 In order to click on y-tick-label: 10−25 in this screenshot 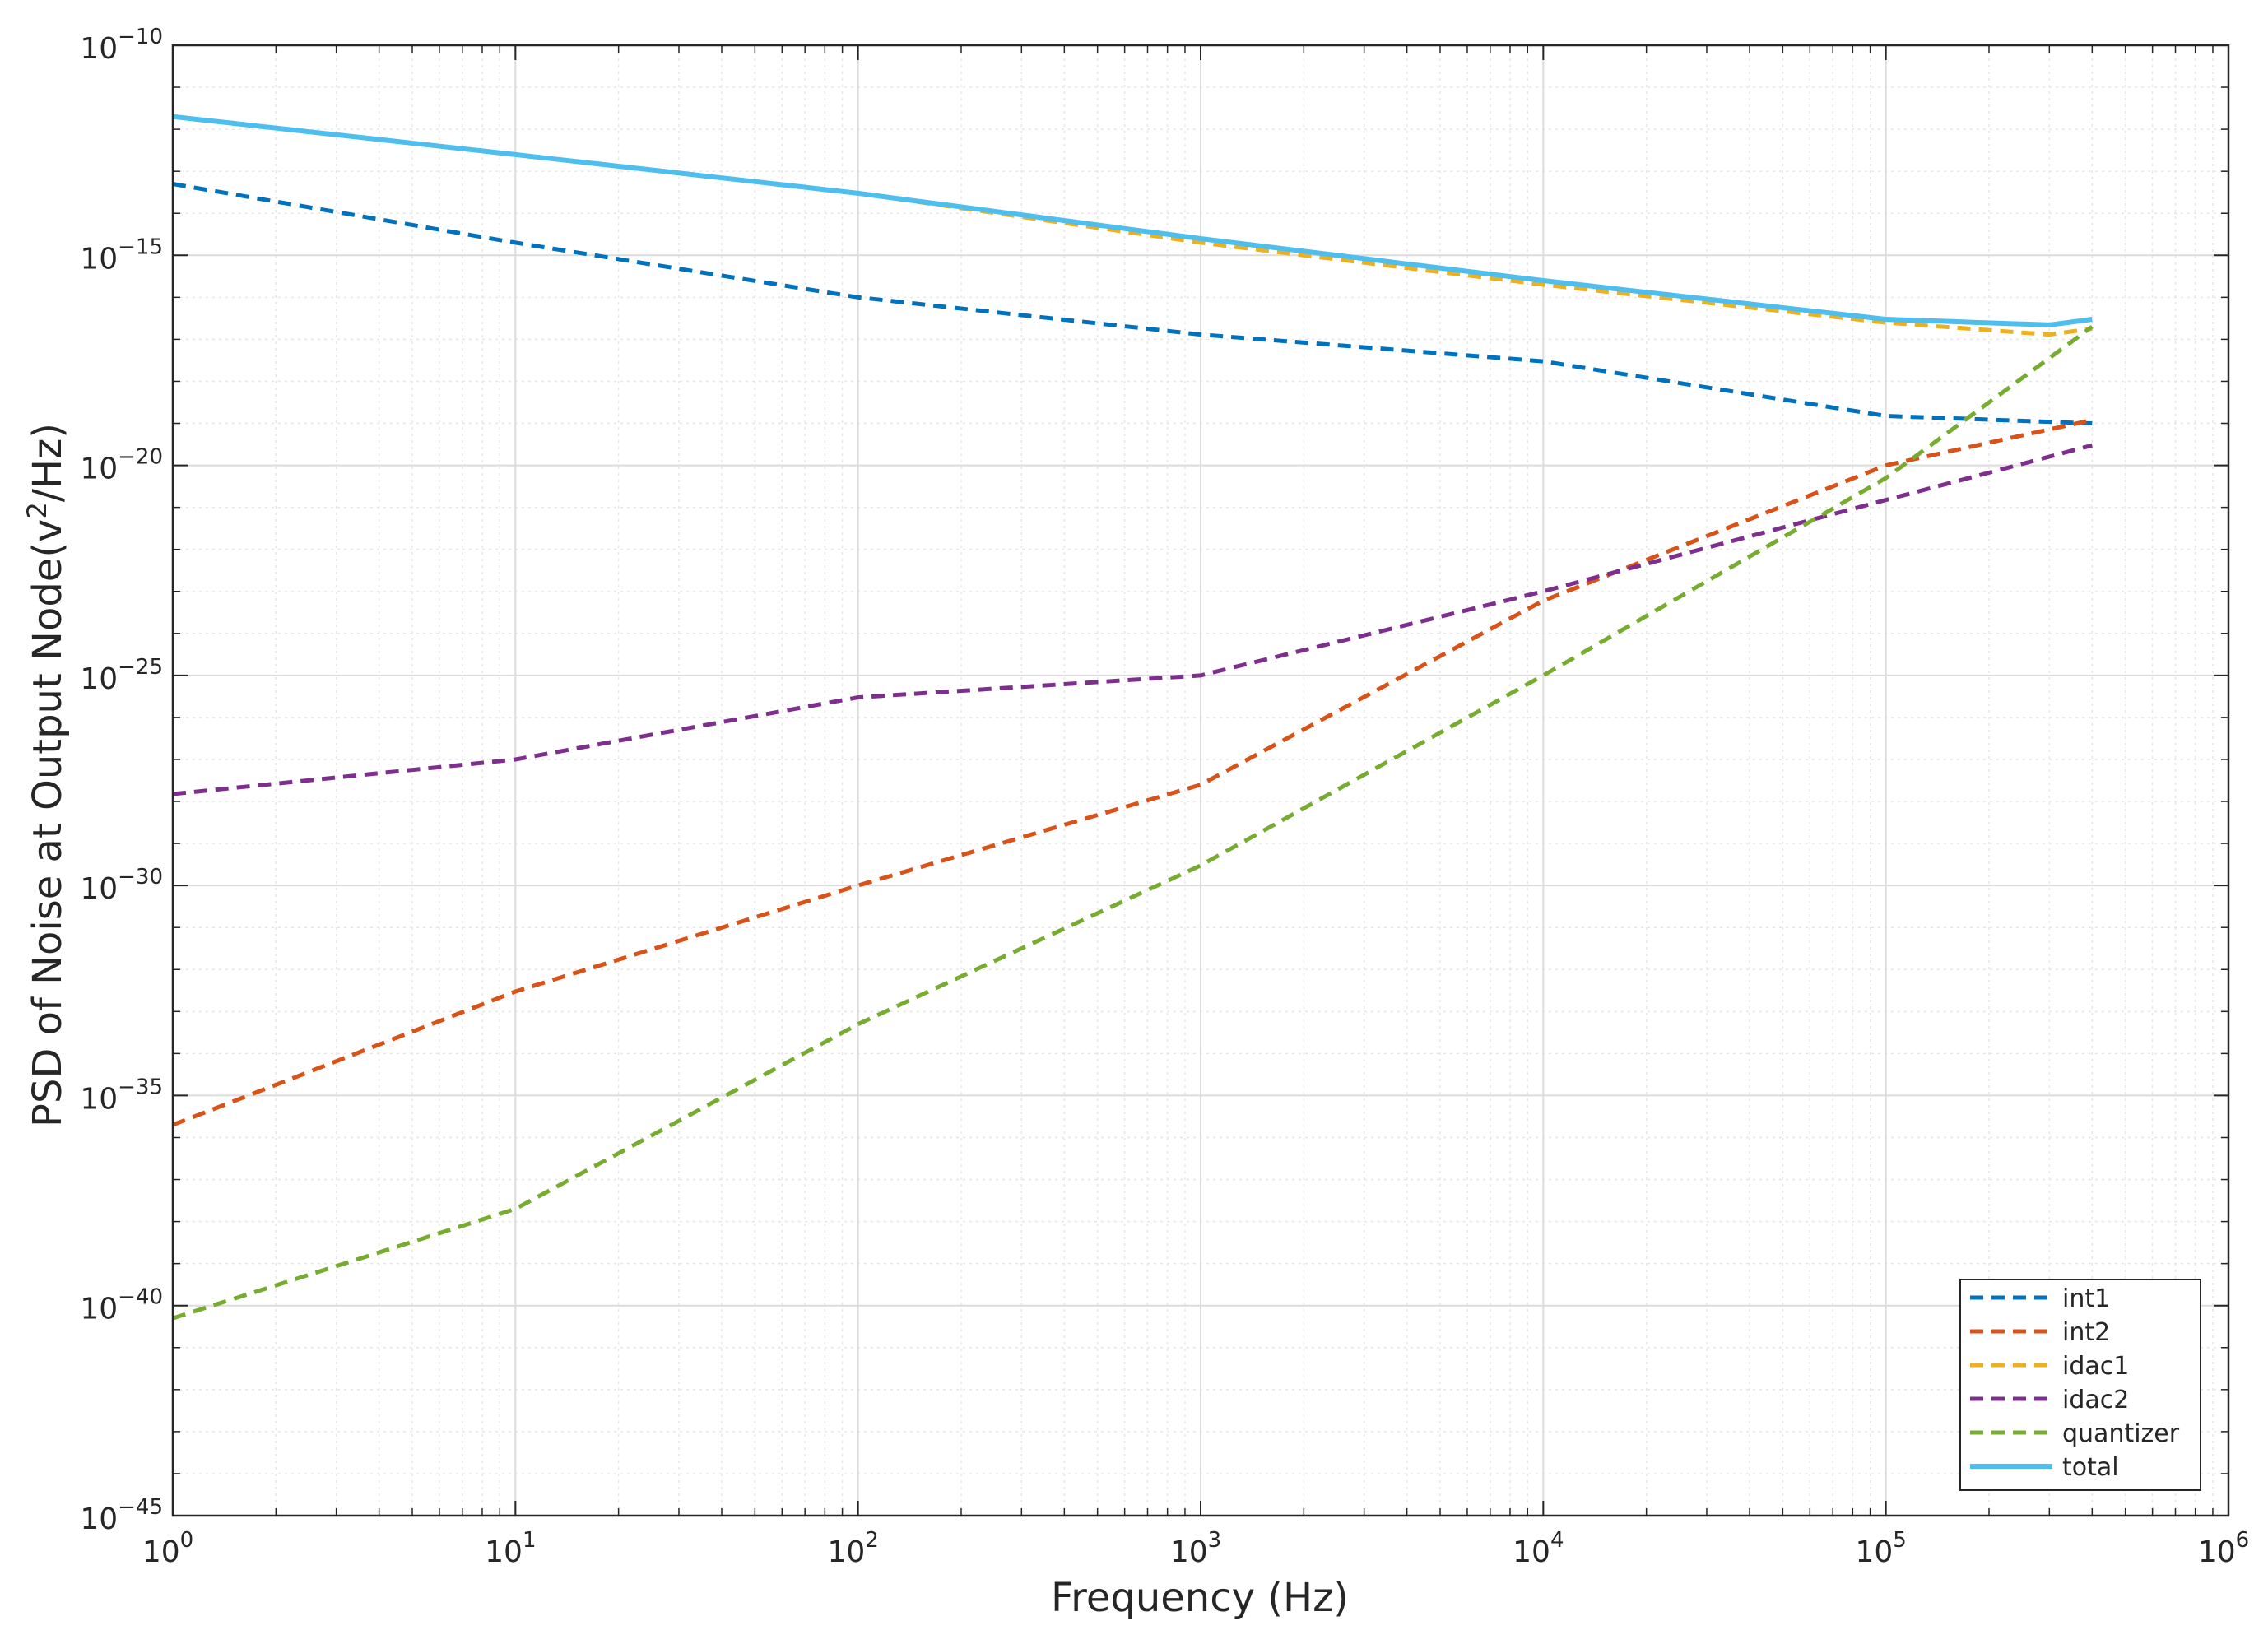, I will do `click(122, 675)`.